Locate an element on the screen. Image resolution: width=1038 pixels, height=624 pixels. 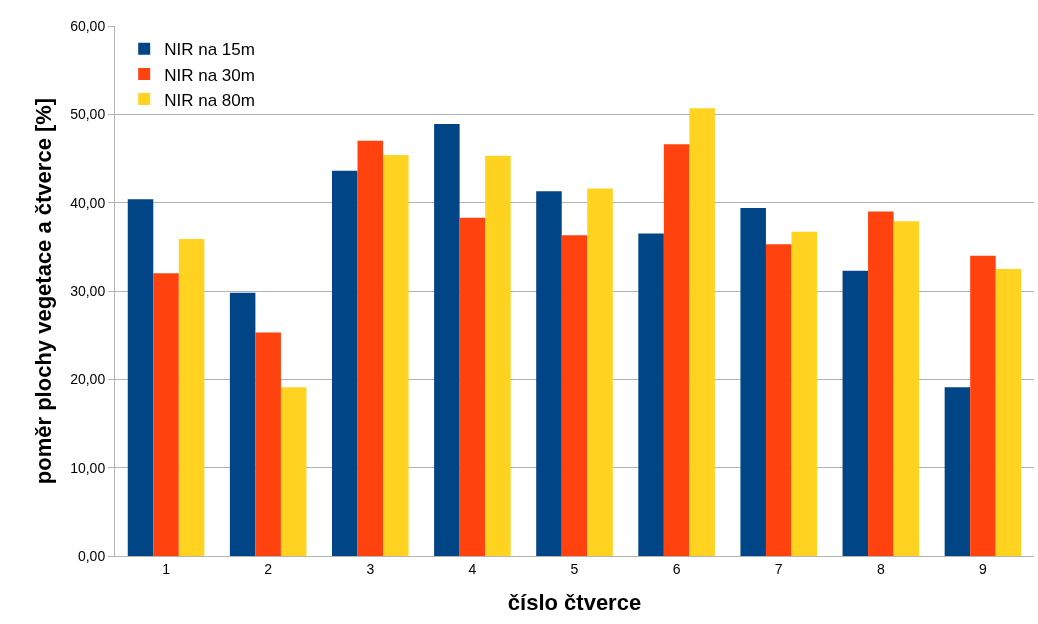
x-tick-label: 4 is located at coordinates (472, 568).